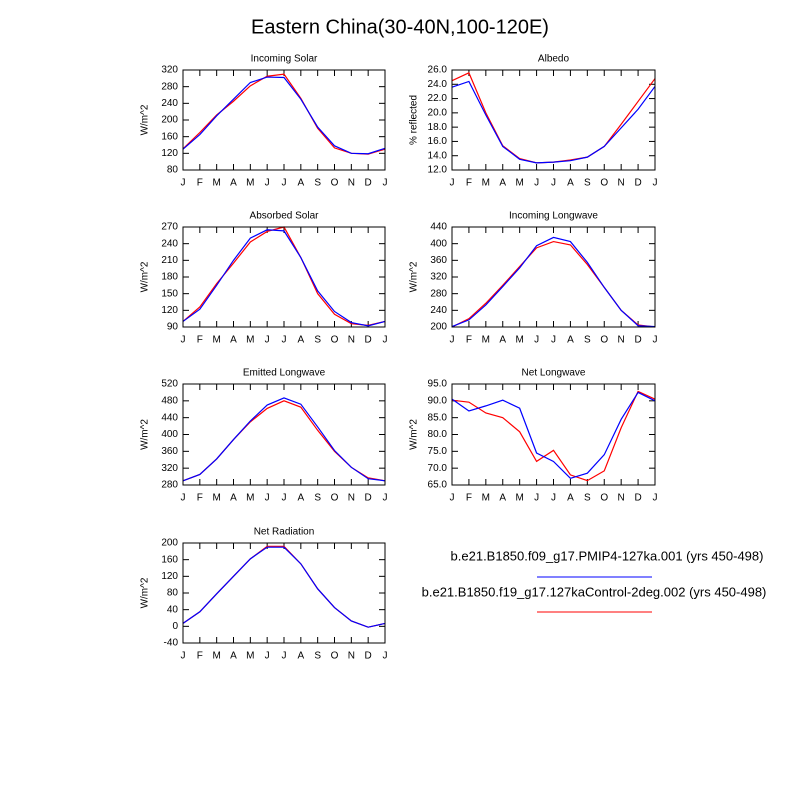 The image size is (800, 800). I want to click on y-tick-label: -40, so click(171, 643).